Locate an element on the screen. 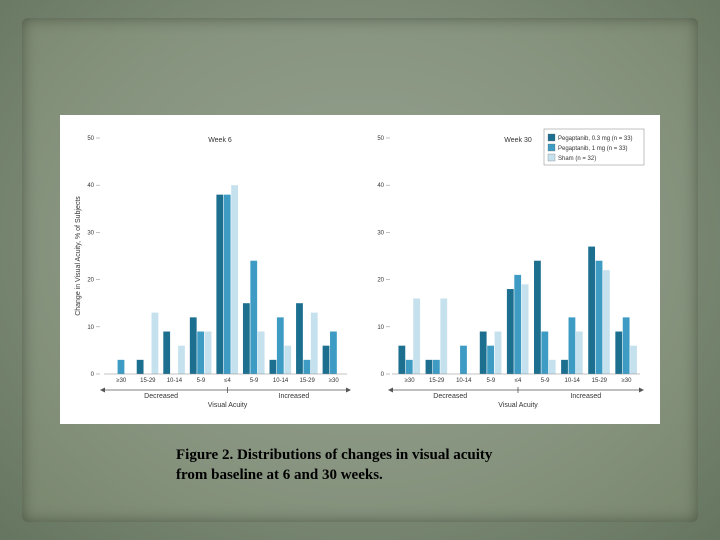 The height and width of the screenshot is (540, 720). chart-1-group-label-decreased: Decreased is located at coordinates (161, 396).